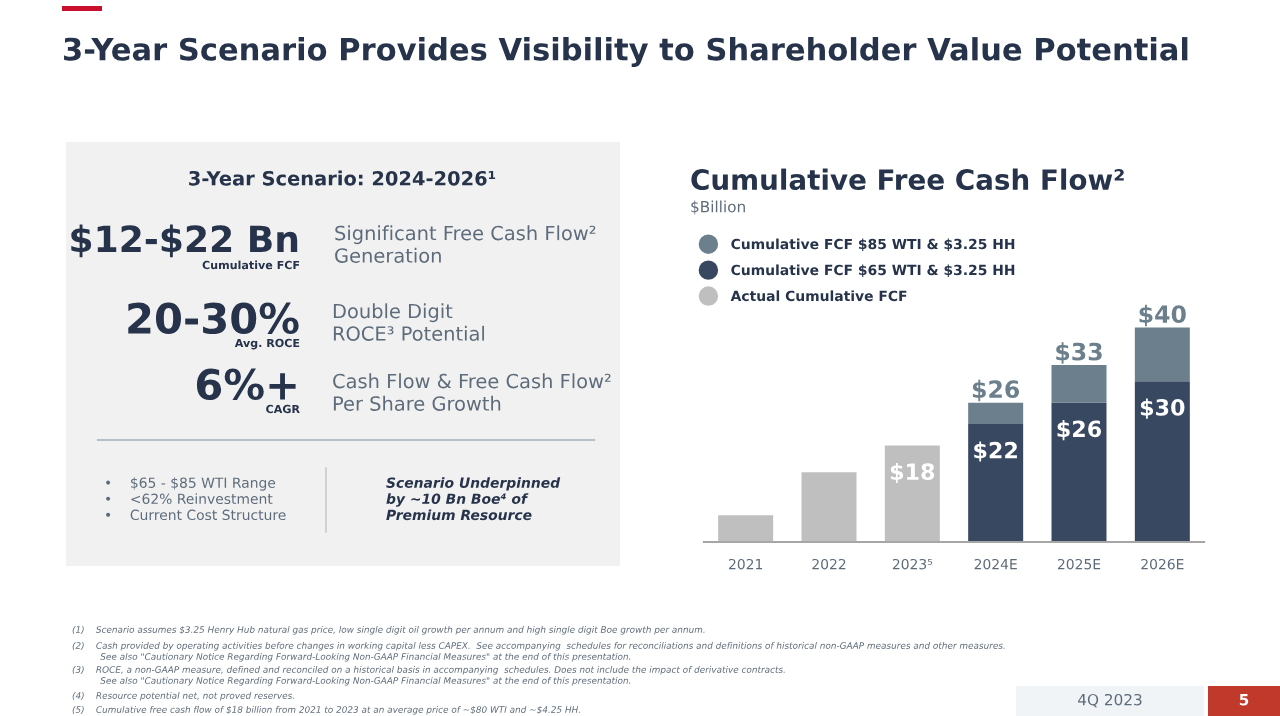  What do you see at coordinates (1079, 353) in the screenshot?
I see `total-label: $33` at bounding box center [1079, 353].